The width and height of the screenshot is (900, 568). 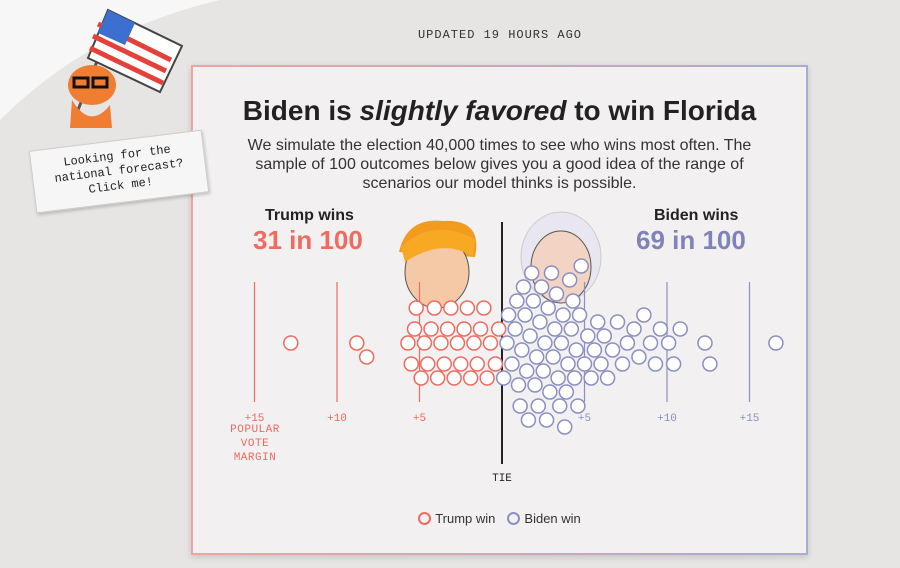 I want to click on headline-text: Biden is, so click(x=301, y=110).